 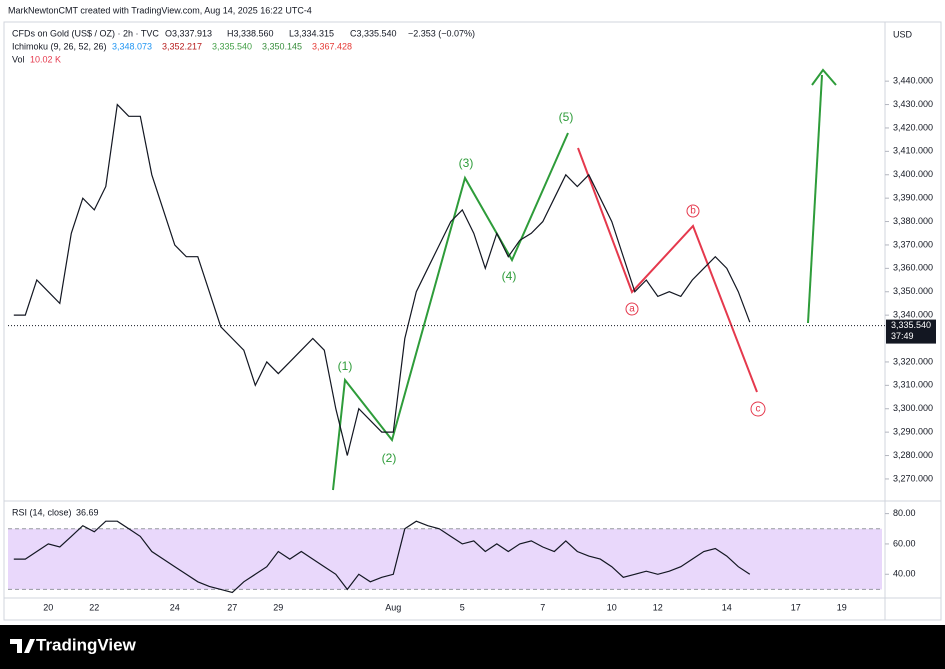 What do you see at coordinates (913, 432) in the screenshot?
I see `y-tick-label: 3,290.000` at bounding box center [913, 432].